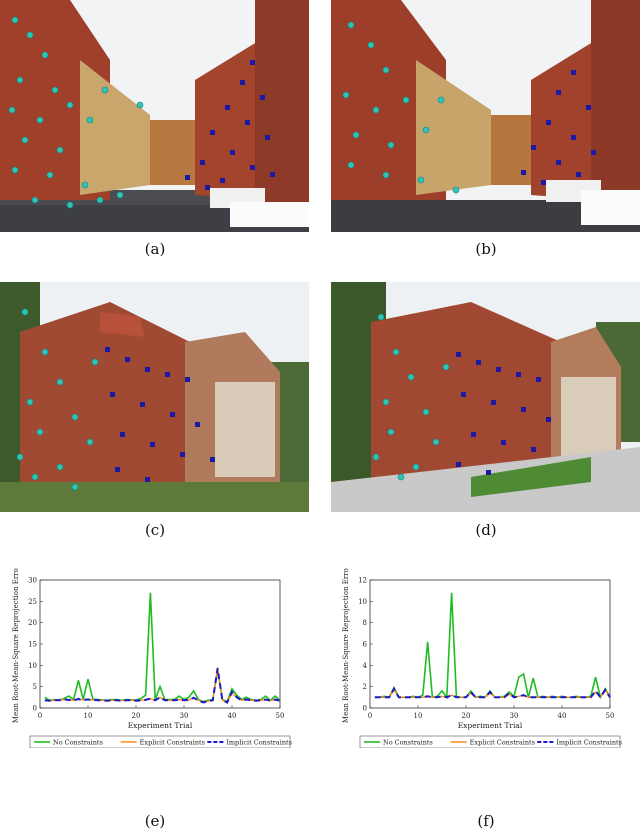 This screenshot has width=640, height=832. Describe the element at coordinates (155, 249) in the screenshot. I see `caption-a: (a)` at that location.